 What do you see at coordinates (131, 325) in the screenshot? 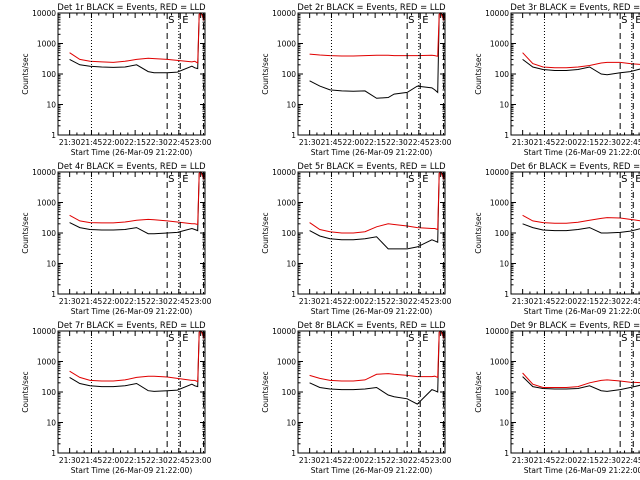
I see `panel-title: Det 7r BLACK = Events, RED = LLD` at bounding box center [131, 325].